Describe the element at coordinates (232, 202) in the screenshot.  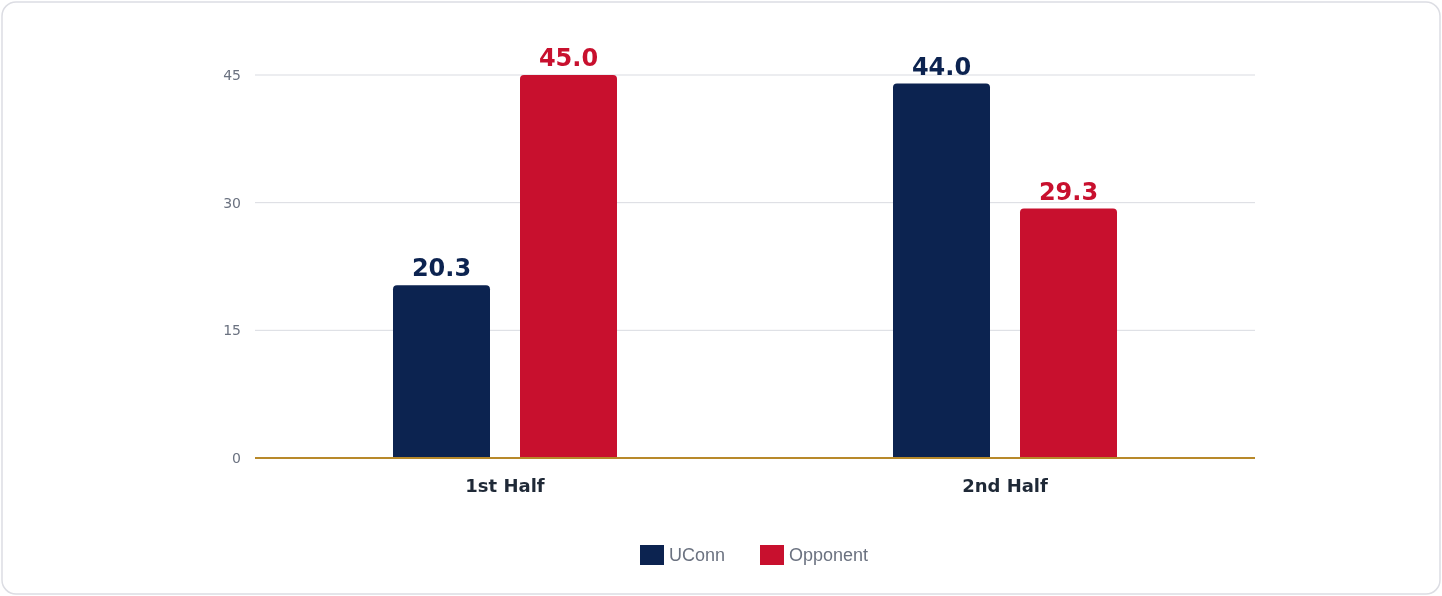
I see `y-tick-label: 30` at that location.